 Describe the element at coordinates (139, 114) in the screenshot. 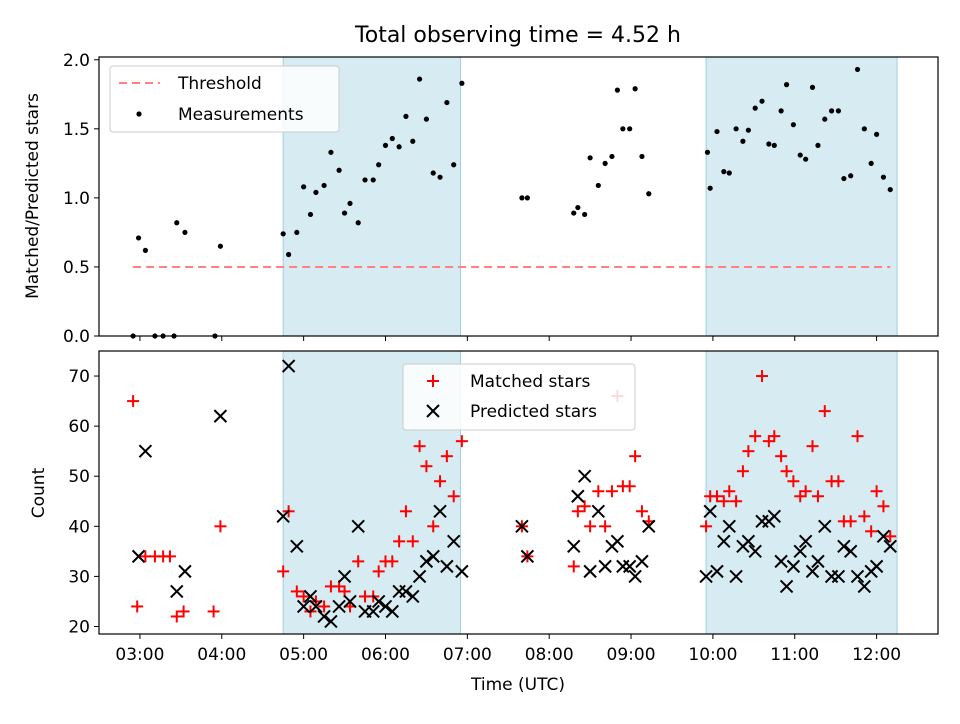

I see `legend-measurements-swatch` at that location.